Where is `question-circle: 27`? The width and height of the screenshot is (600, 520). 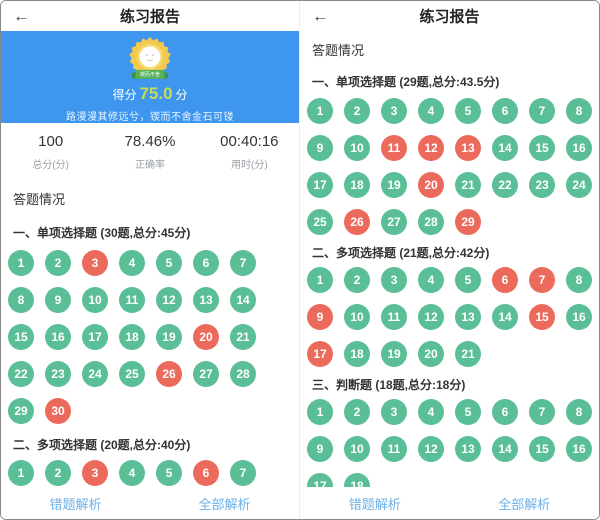 question-circle: 27 is located at coordinates (394, 222).